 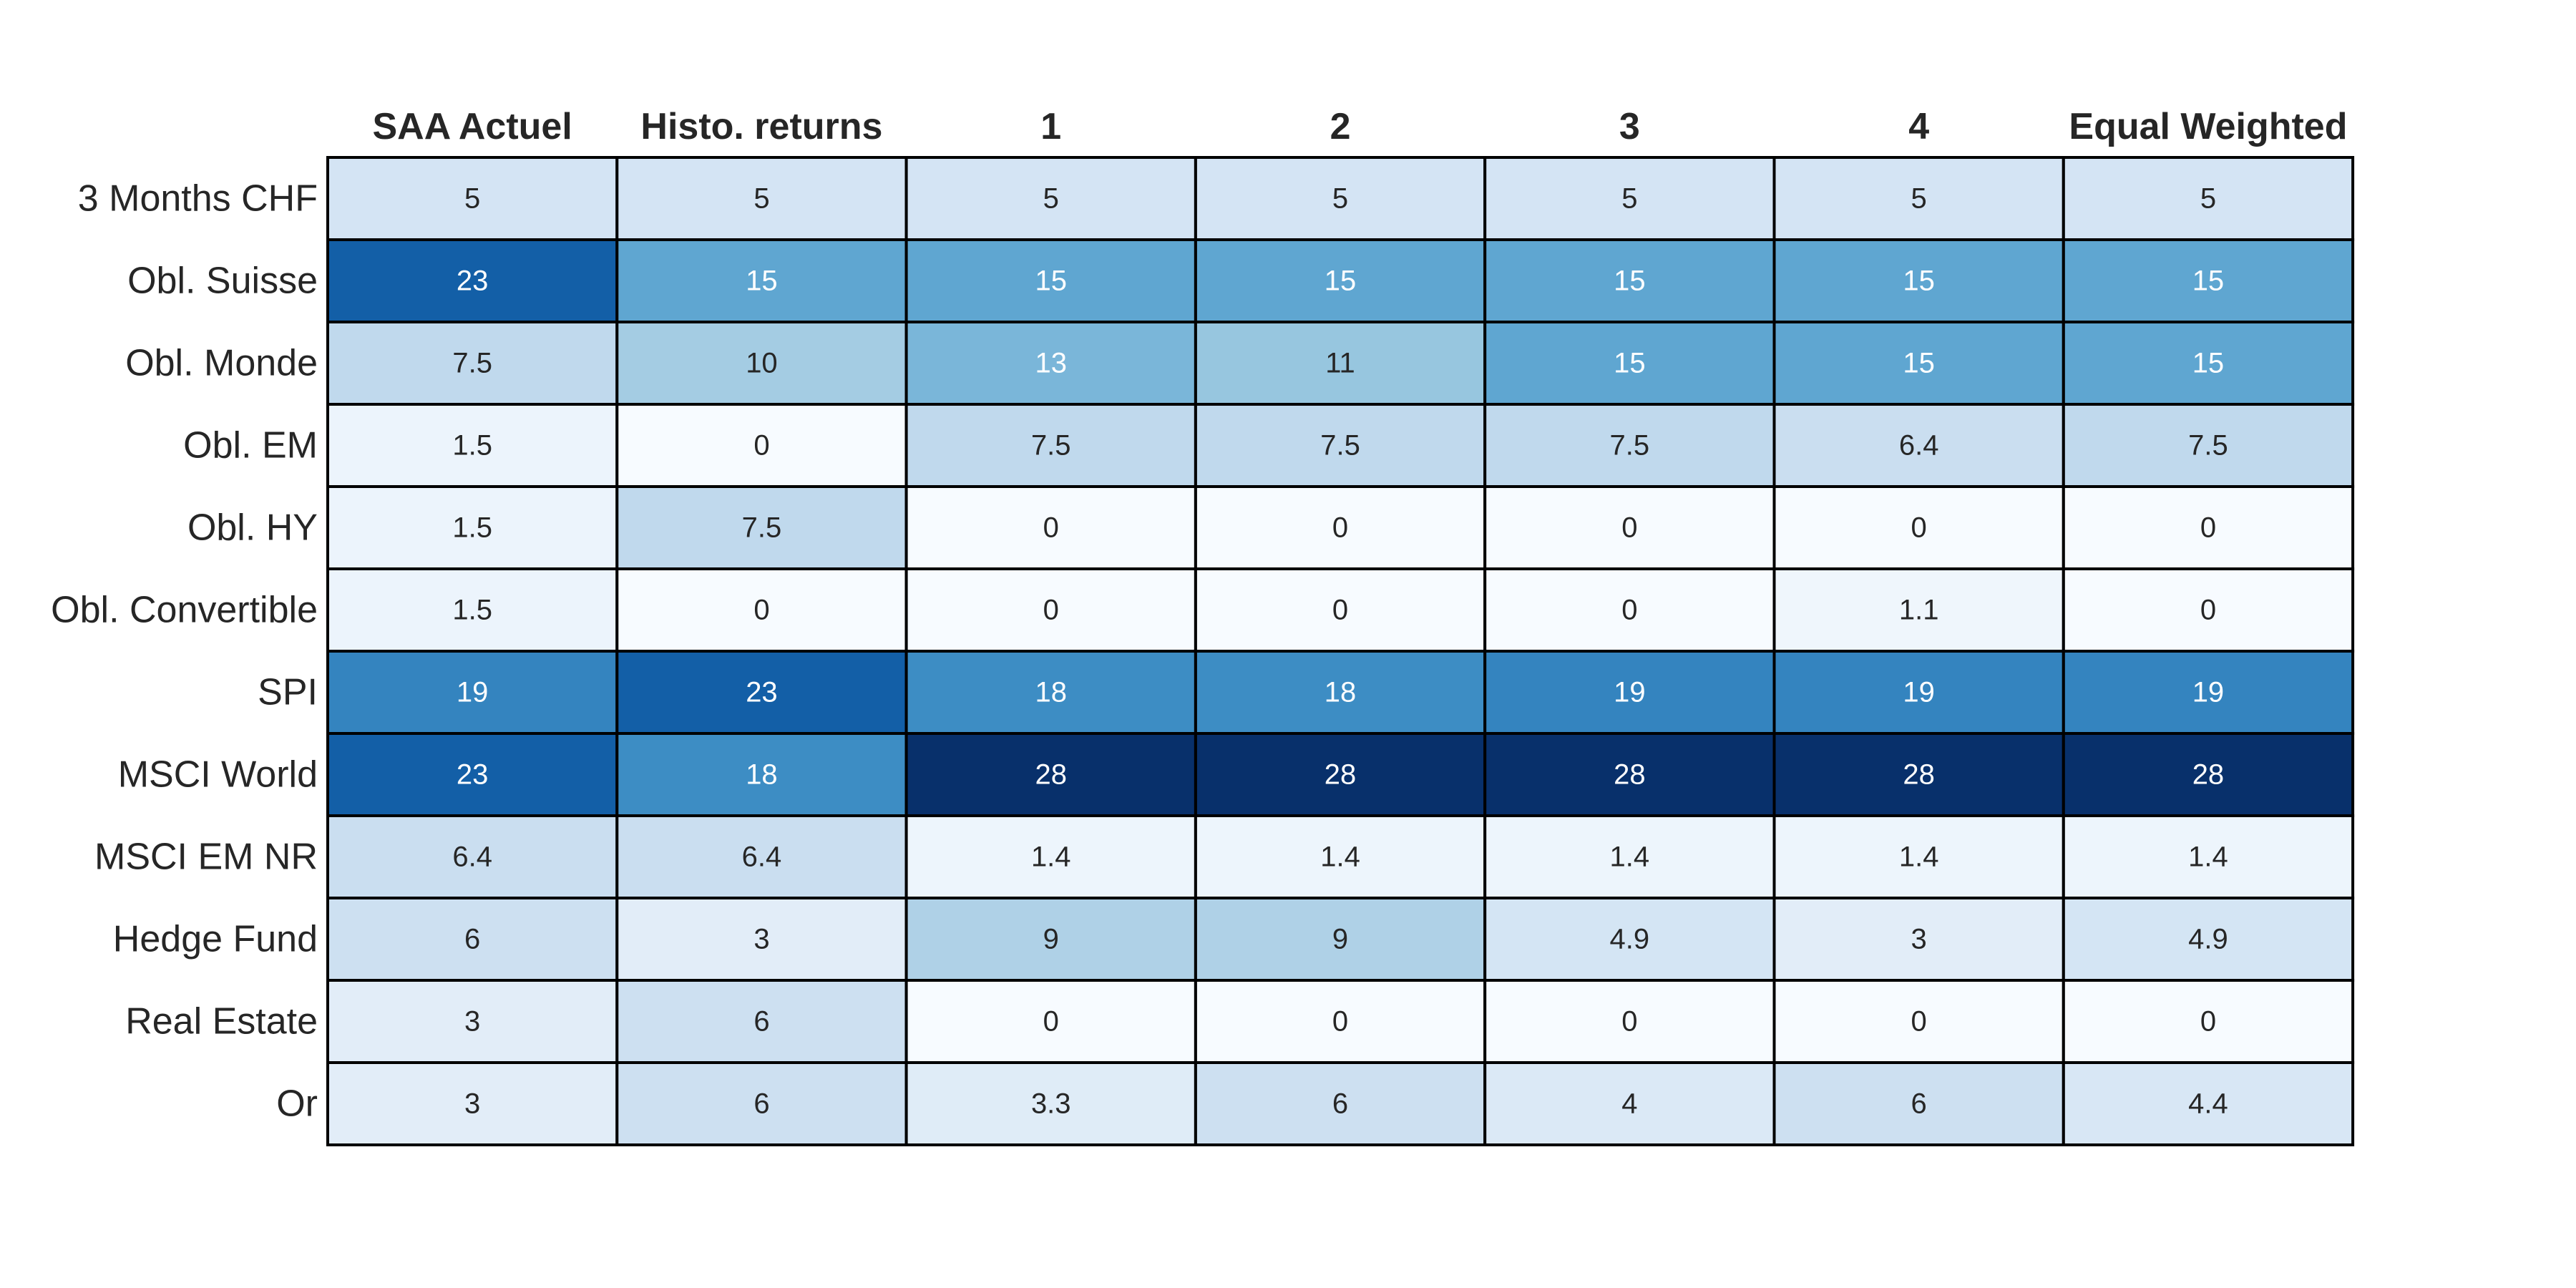 I want to click on cell-value-label: 1.4, so click(x=1919, y=857).